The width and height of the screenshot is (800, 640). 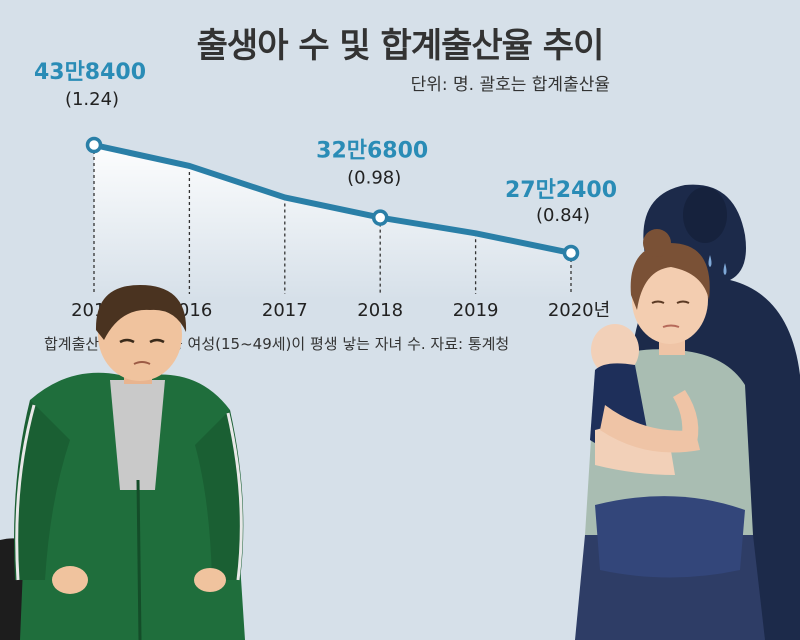 What do you see at coordinates (476, 310) in the screenshot?
I see `x-tick-label: 2019` at bounding box center [476, 310].